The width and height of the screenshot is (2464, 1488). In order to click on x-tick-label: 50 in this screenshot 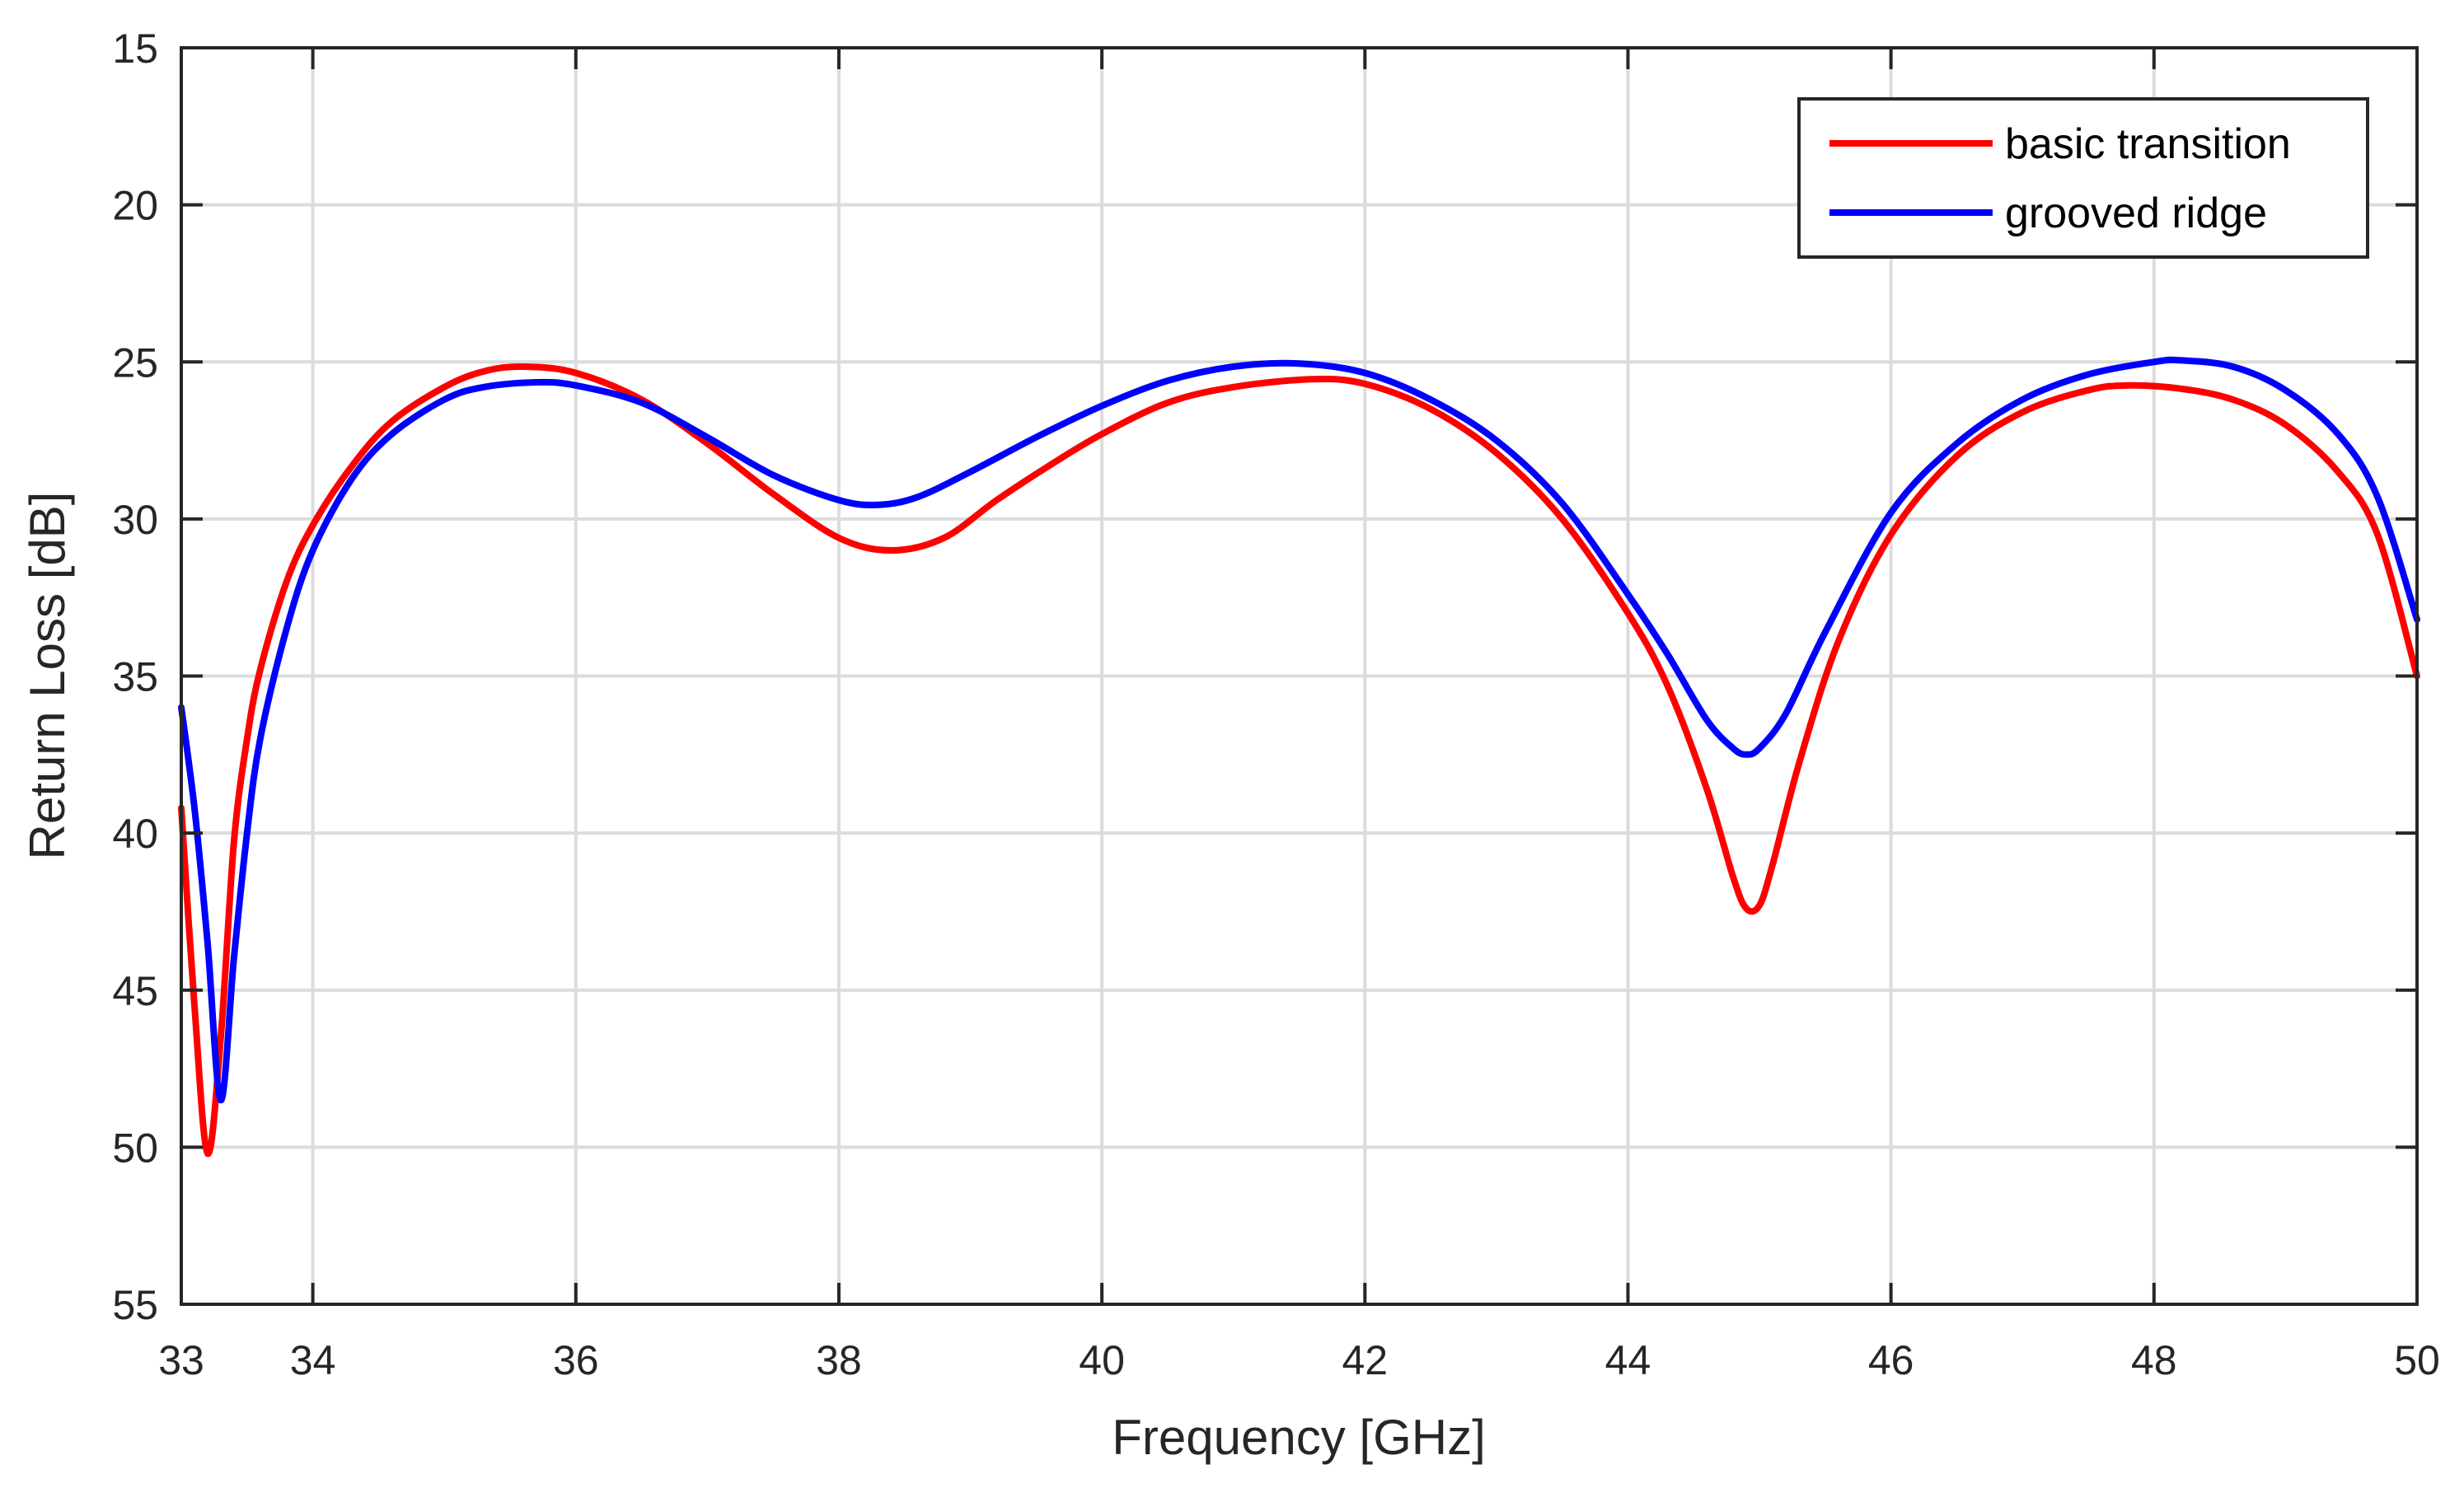, I will do `click(2417, 1360)`.